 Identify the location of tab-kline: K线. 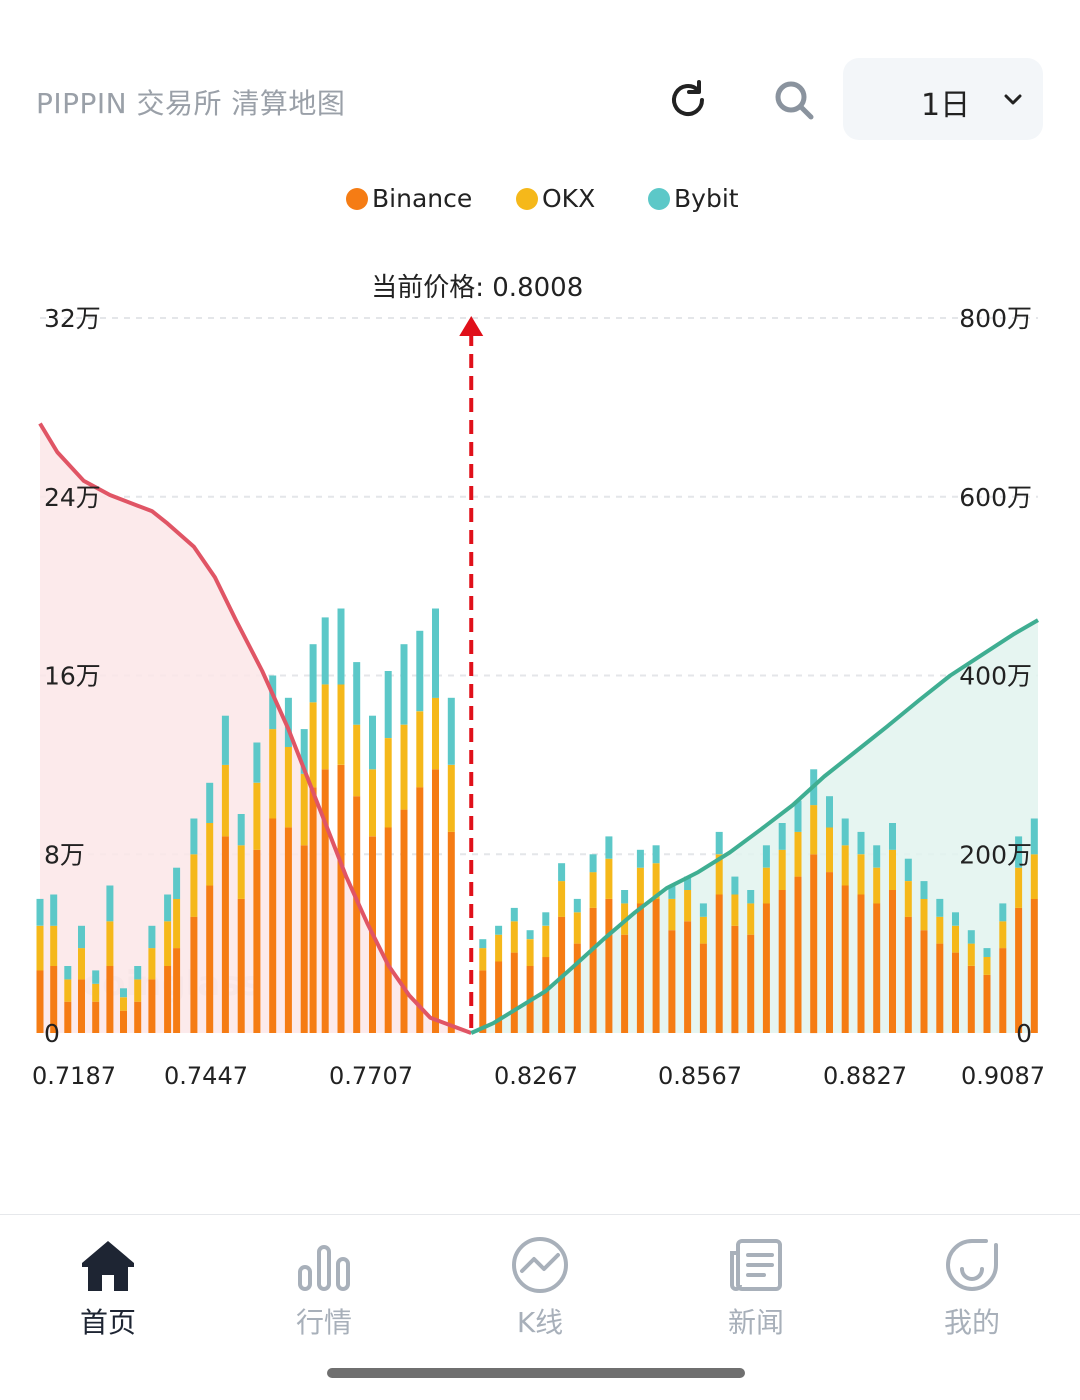
(540, 1293).